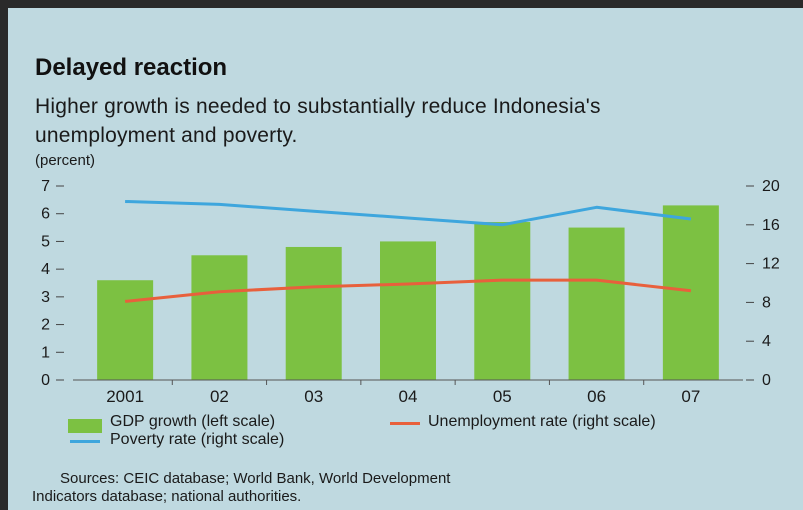  What do you see at coordinates (85, 441) in the screenshot?
I see `legend-swatch-poverty` at bounding box center [85, 441].